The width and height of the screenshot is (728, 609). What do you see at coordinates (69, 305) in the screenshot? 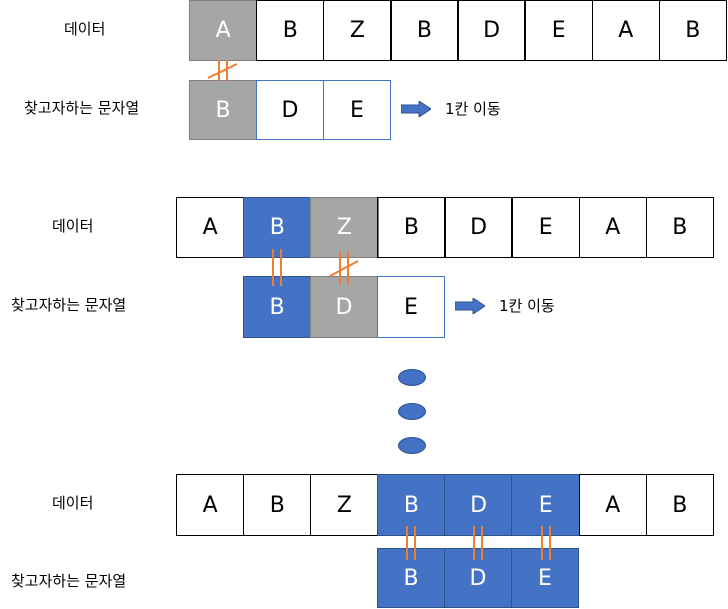
I see `pattern-label-2: 찾고자하는 문자열` at bounding box center [69, 305].